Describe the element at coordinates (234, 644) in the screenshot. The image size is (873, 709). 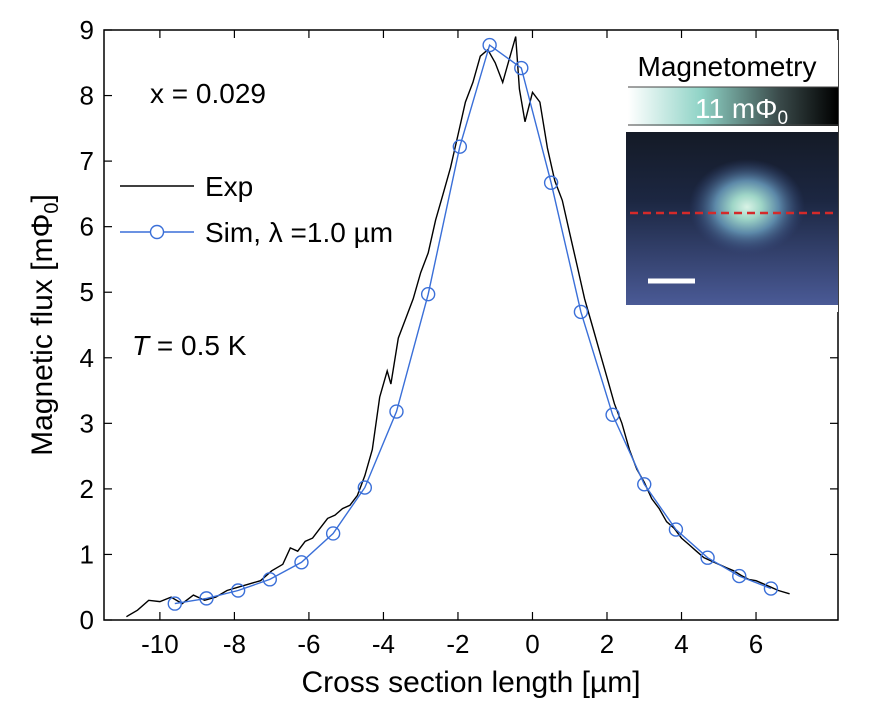
I see `x-tick-label: -8` at that location.